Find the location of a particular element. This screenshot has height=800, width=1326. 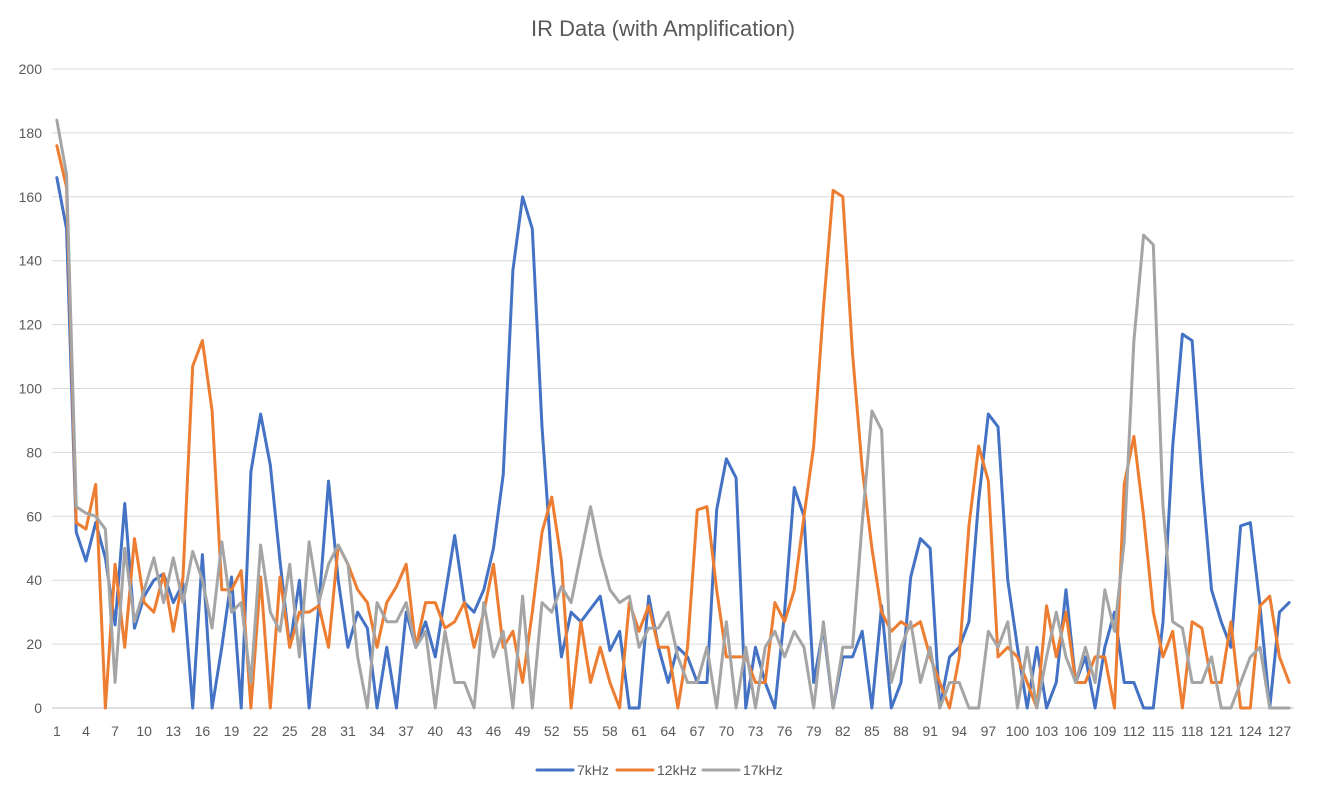

x-tick-label: 118 is located at coordinates (1192, 731).